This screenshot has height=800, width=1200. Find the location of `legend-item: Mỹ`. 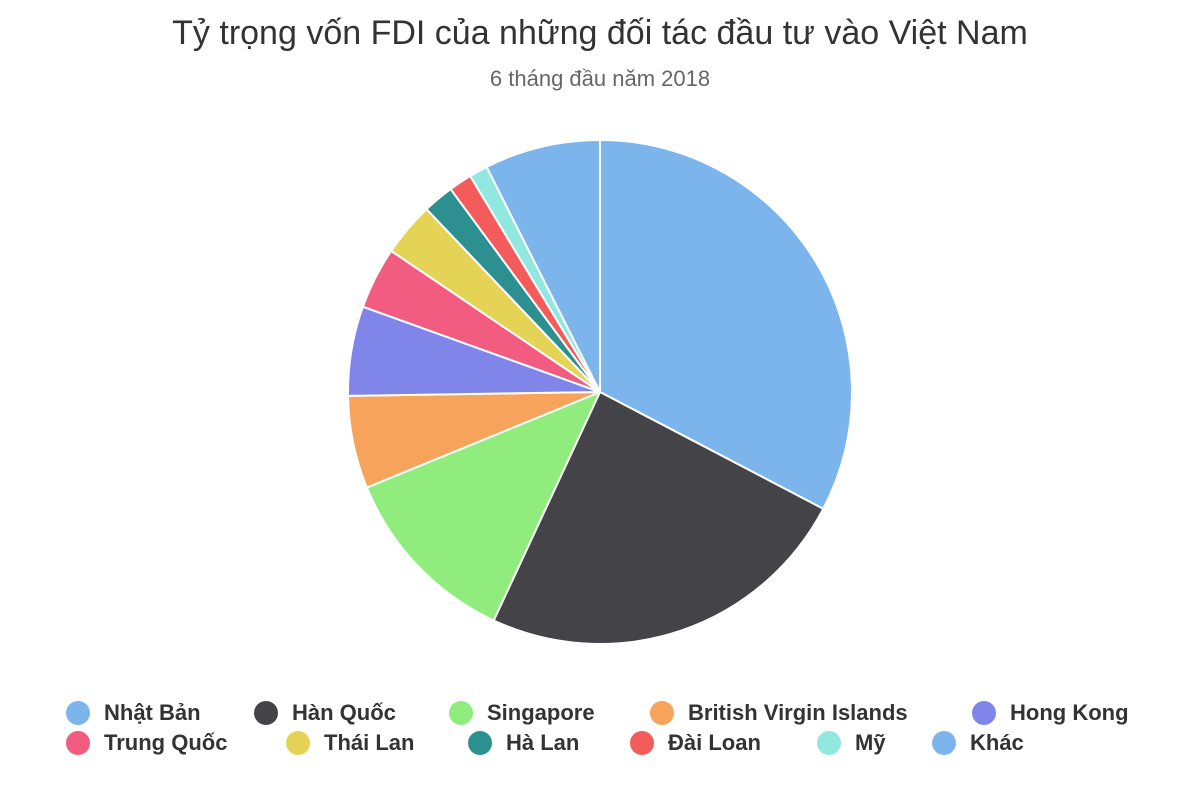

legend-item: Mỹ is located at coordinates (851, 743).